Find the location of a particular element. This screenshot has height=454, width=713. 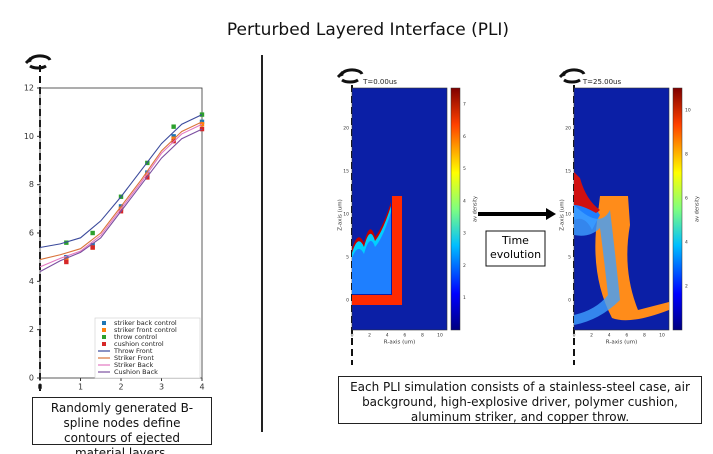

rotation-icons is located at coordinates (305, 69).